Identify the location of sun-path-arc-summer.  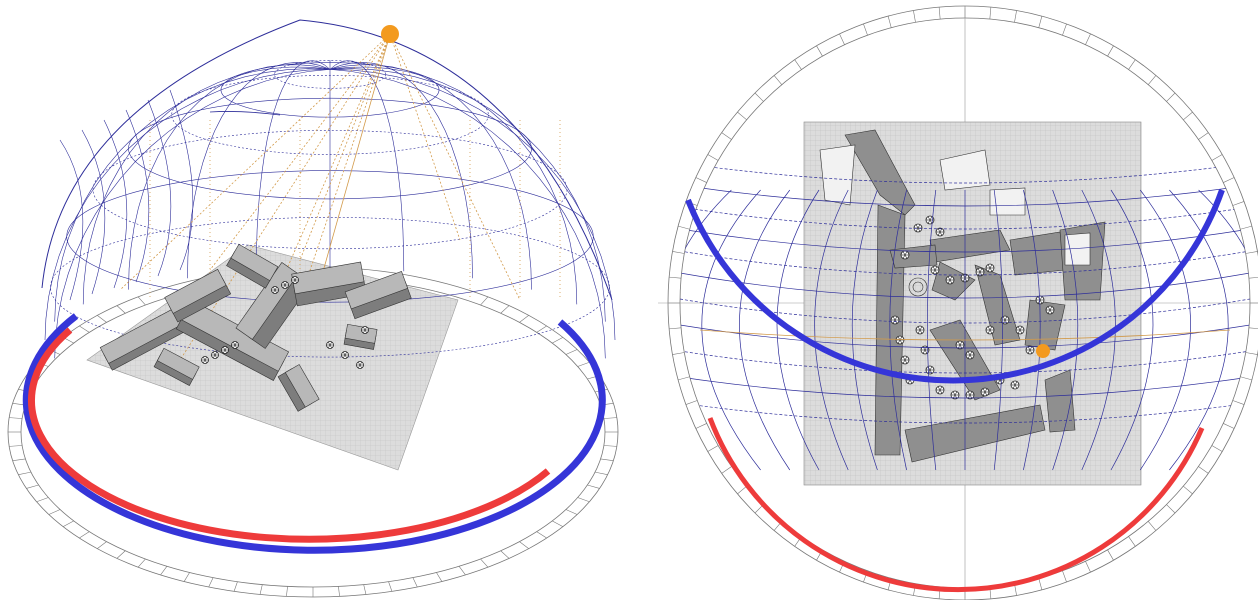
(289, 435).